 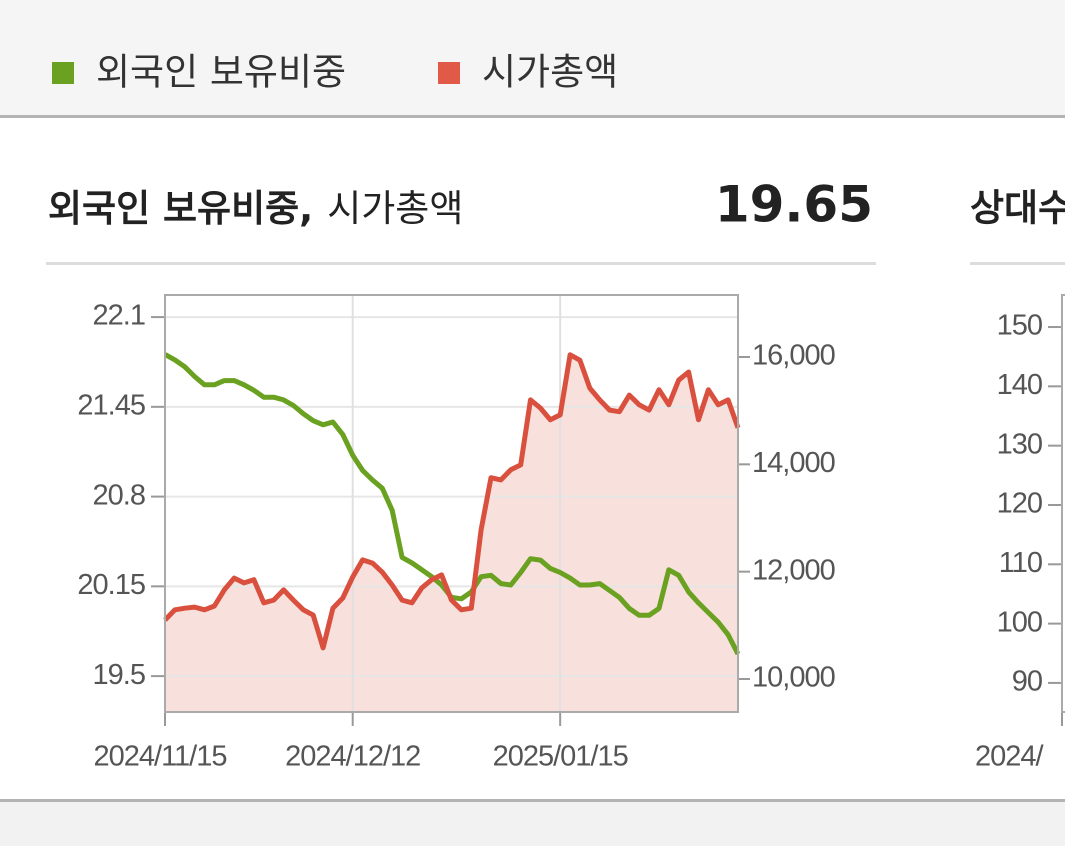 I want to click on y-tick-label: 20.8, so click(x=119, y=495).